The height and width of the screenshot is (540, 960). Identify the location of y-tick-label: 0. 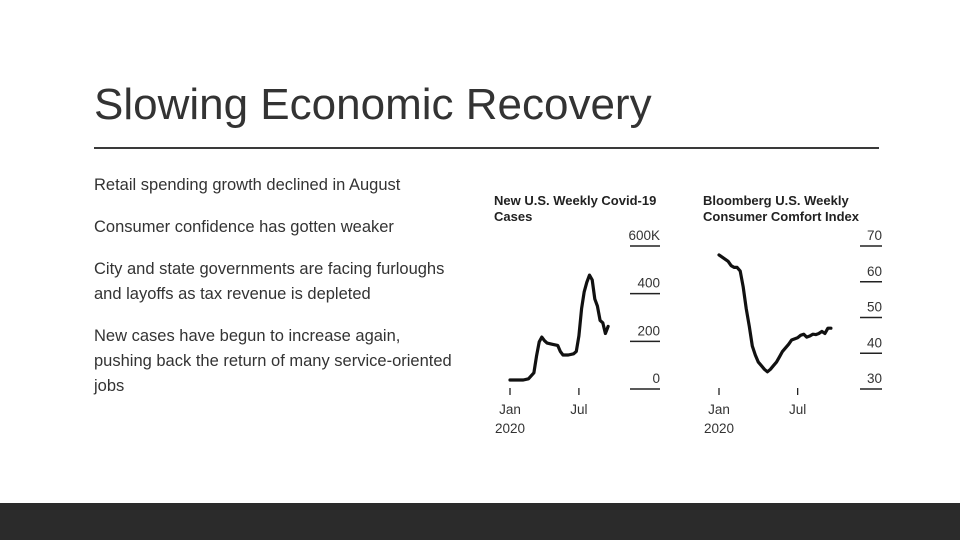
(656, 378).